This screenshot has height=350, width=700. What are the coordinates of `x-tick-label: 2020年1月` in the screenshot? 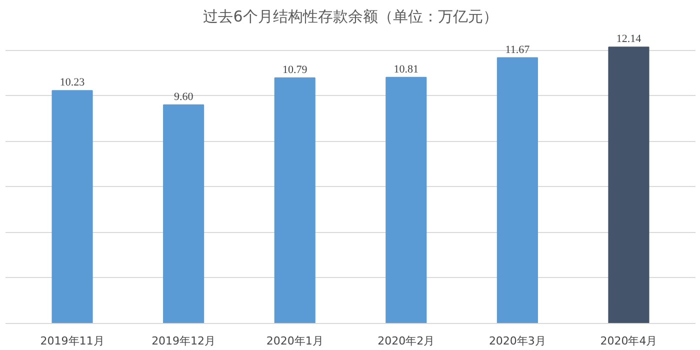 It's located at (295, 341).